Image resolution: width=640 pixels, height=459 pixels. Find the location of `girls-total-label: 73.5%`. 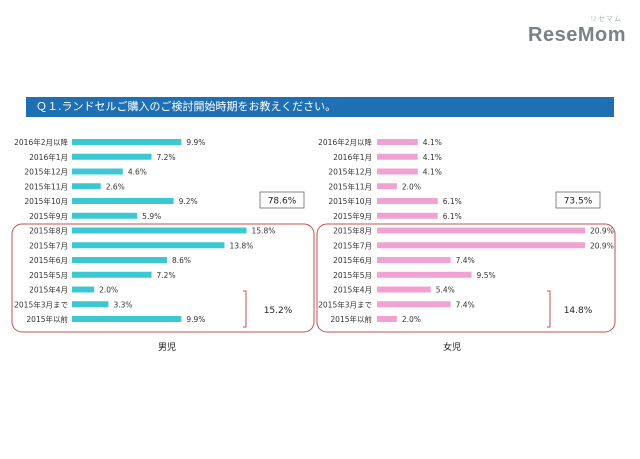

girls-total-label: 73.5% is located at coordinates (578, 202).